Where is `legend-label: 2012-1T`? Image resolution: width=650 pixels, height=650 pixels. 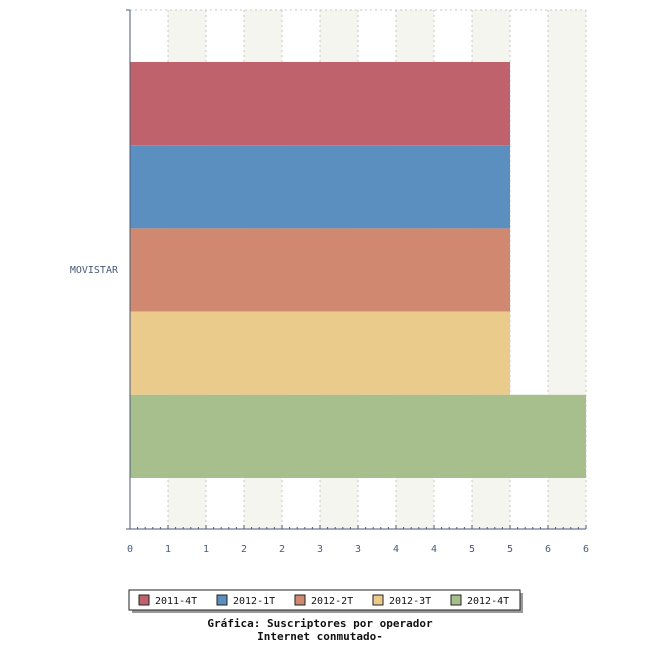 legend-label: 2012-1T is located at coordinates (254, 601).